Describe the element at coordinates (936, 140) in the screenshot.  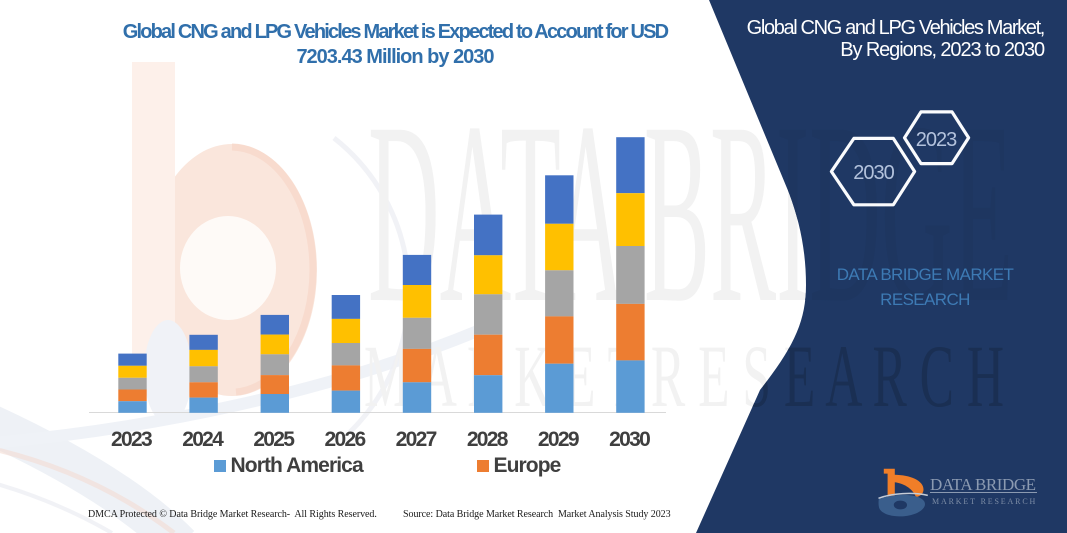
I see `svg-text: 2023` at that location.